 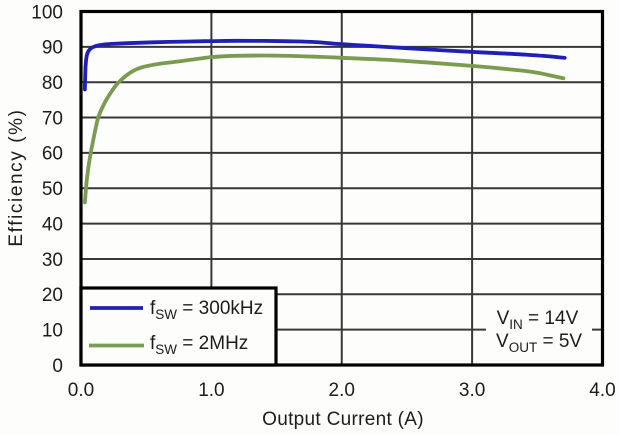 I want to click on svg-text: fSW = 300kHz, so click(x=206, y=310).